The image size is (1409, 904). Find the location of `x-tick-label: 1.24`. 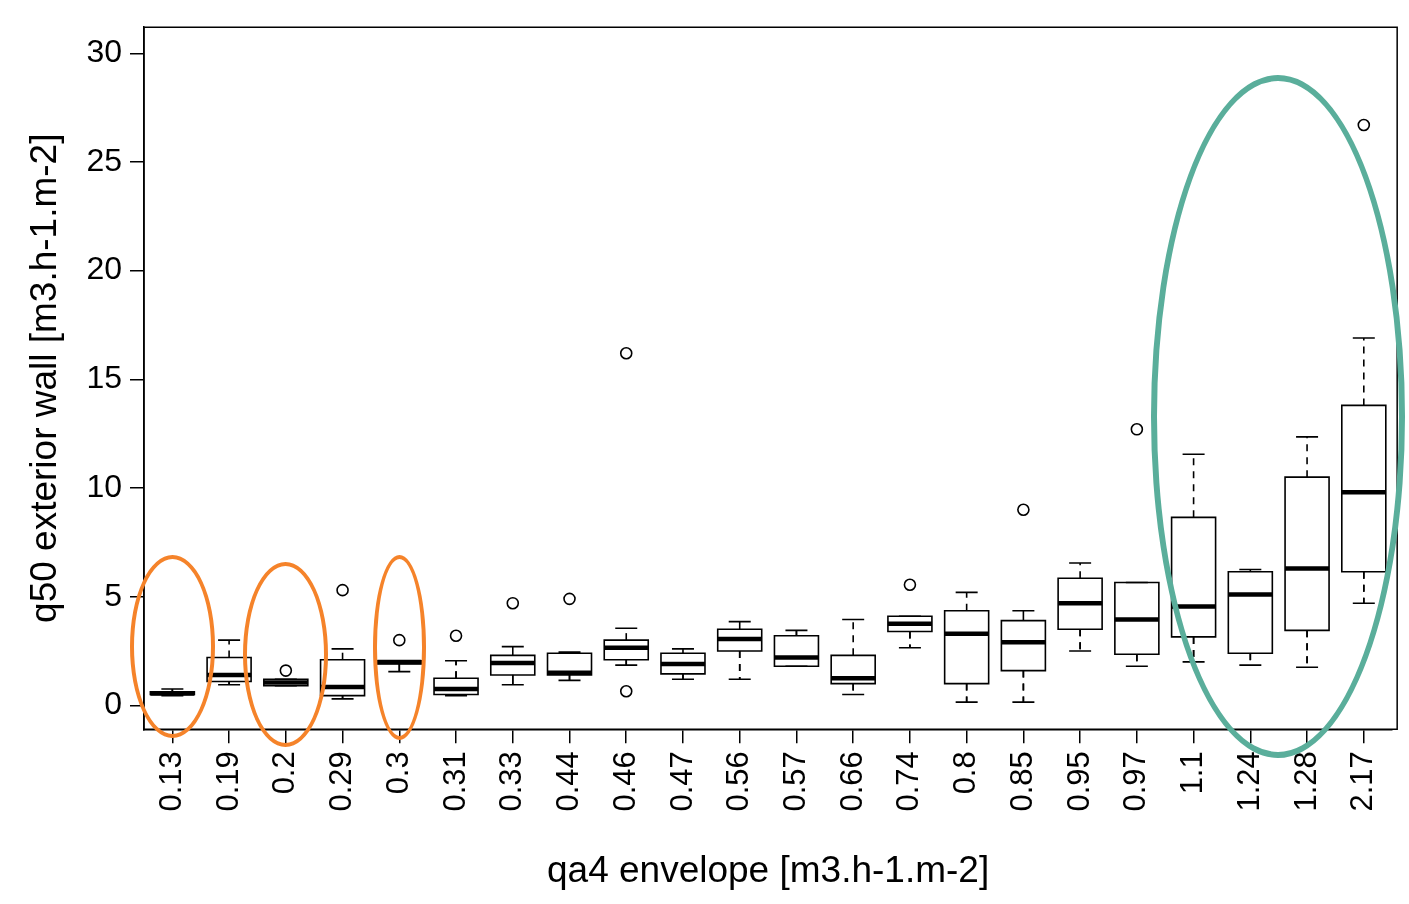

x-tick-label: 1.24 is located at coordinates (1248, 781).